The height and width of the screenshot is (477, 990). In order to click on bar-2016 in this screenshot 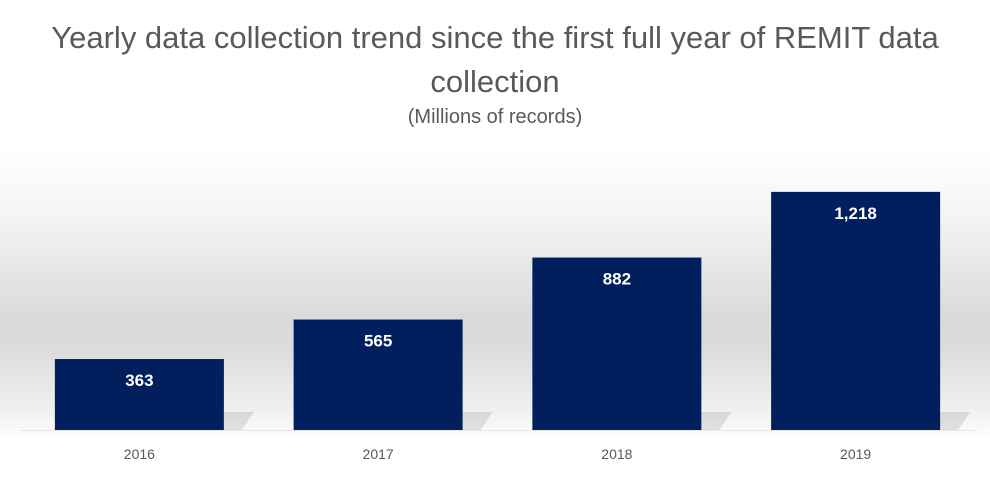, I will do `click(139, 394)`.